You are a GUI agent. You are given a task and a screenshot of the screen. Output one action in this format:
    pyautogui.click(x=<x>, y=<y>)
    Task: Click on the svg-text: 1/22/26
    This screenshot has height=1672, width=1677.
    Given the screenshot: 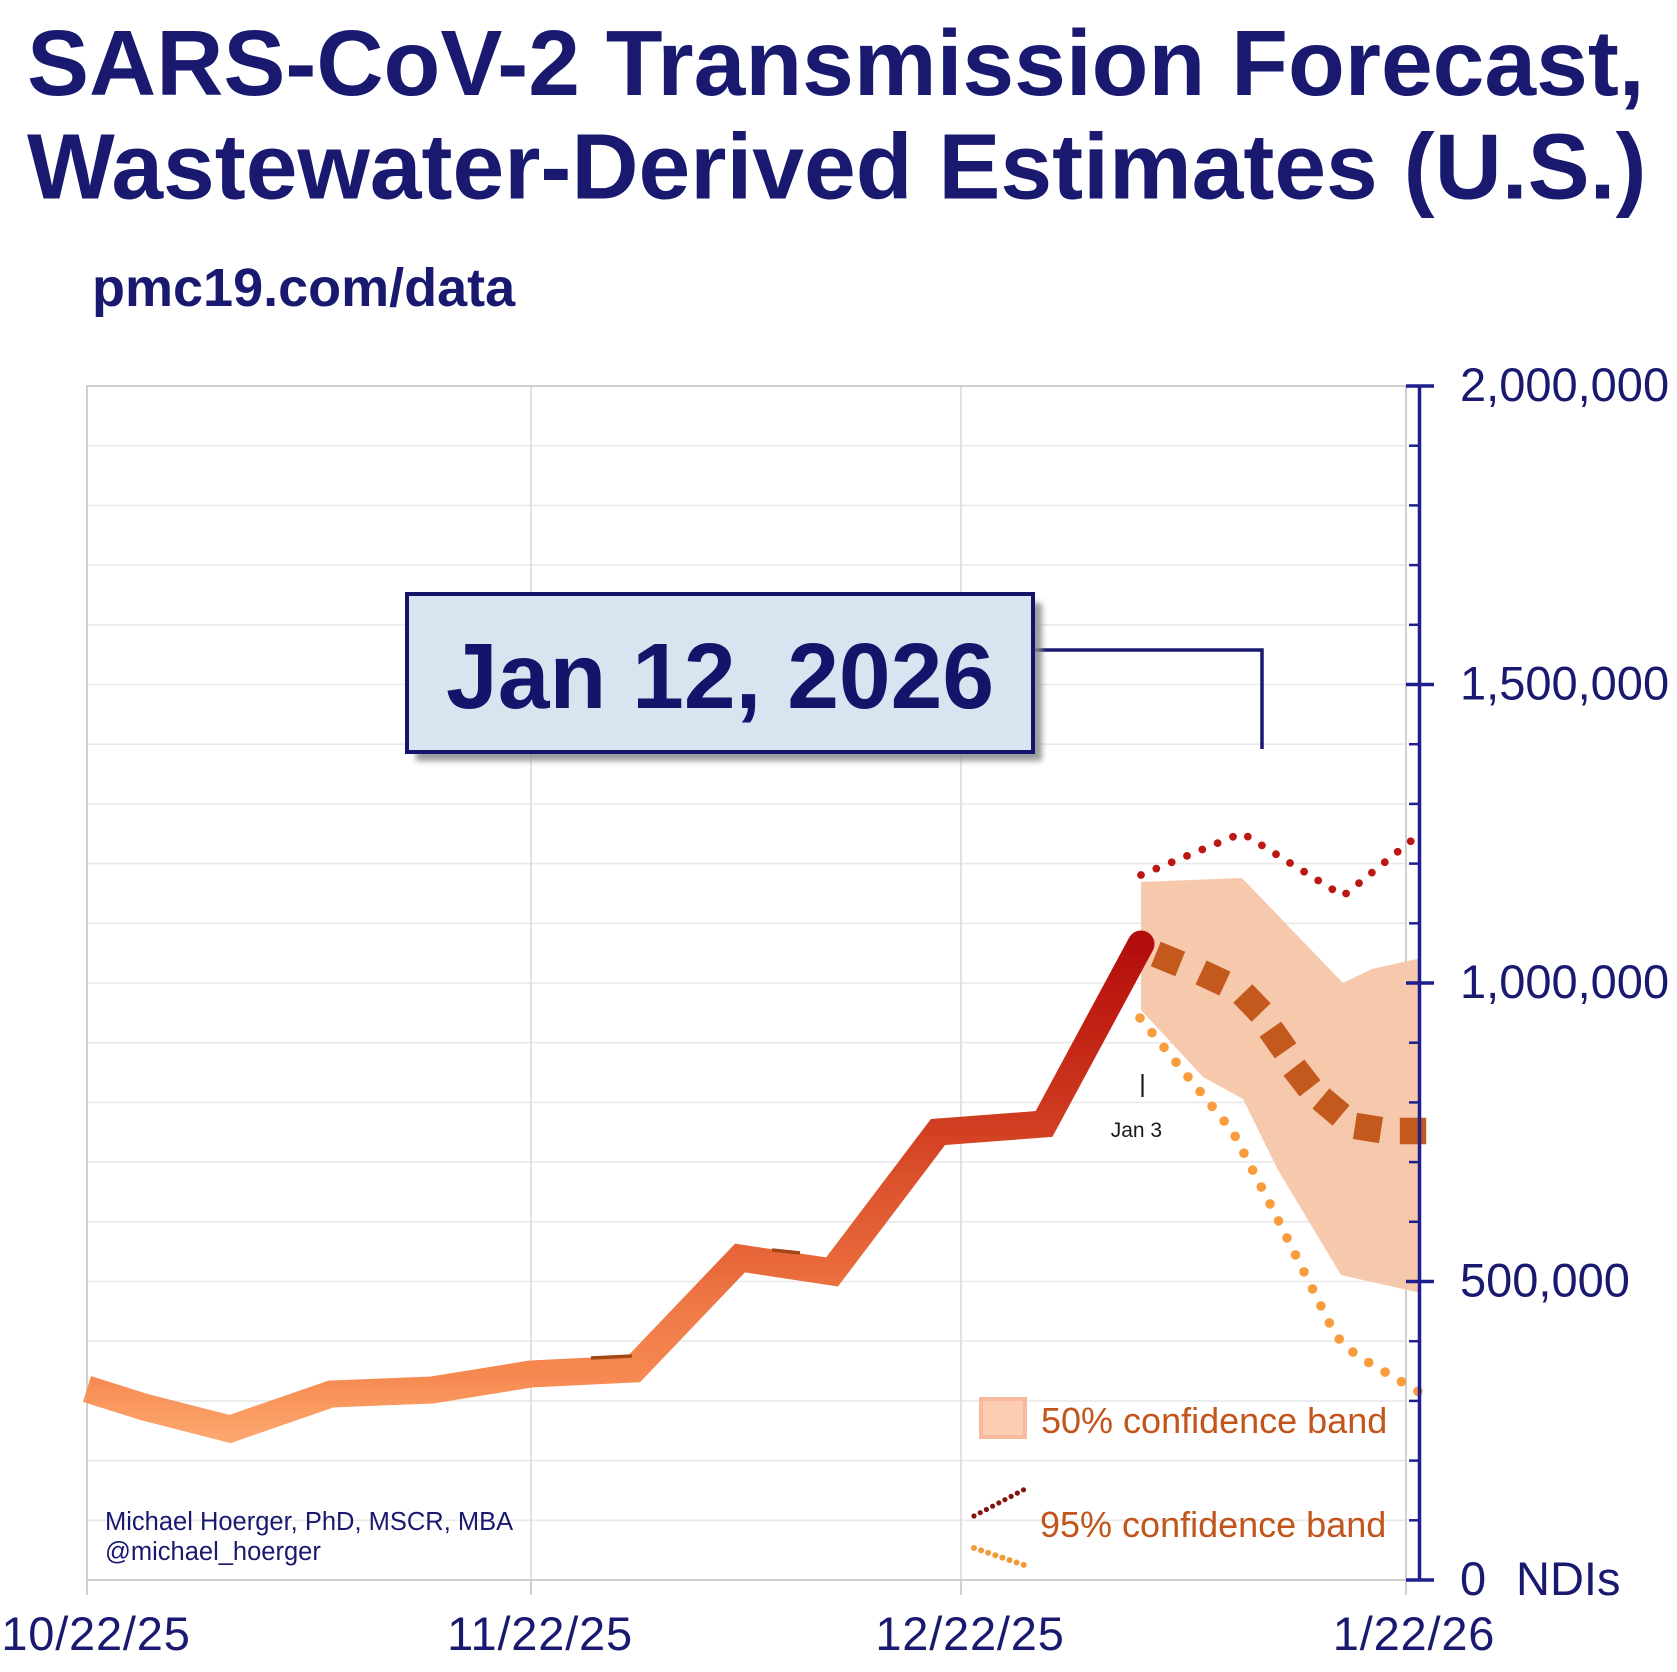 What is the action you would take?
    pyautogui.click(x=1414, y=1633)
    